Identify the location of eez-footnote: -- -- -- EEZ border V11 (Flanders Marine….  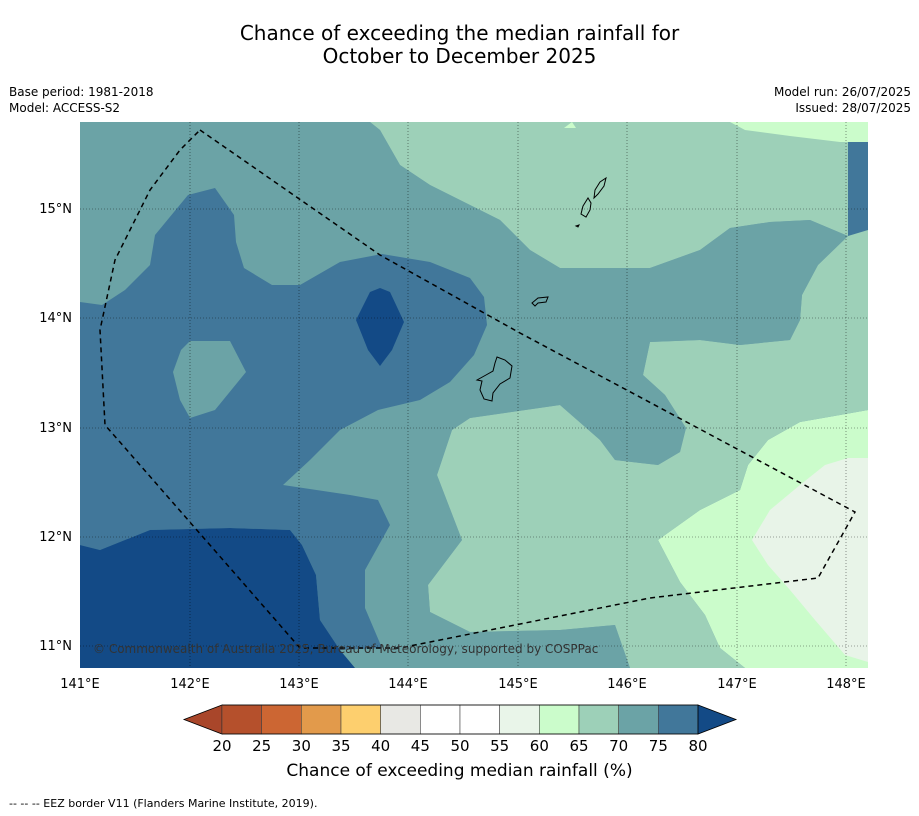
(163, 803).